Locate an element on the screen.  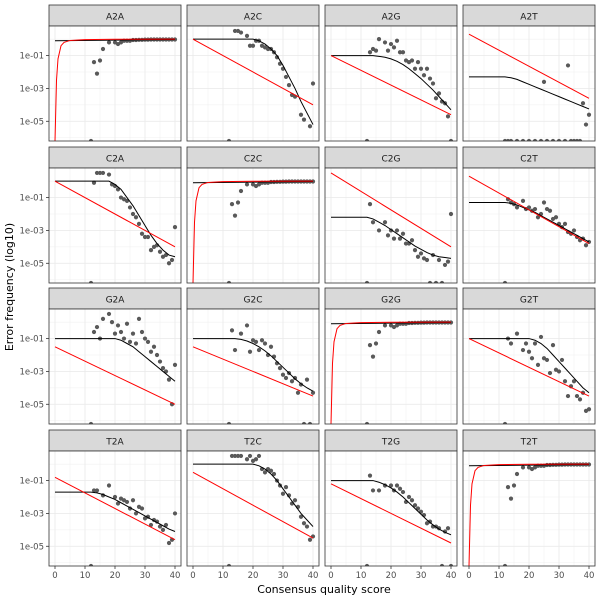
facet-panel-c2a: C2A 1e-01 1e-03 1e-05 is located at coordinates (100, 215).